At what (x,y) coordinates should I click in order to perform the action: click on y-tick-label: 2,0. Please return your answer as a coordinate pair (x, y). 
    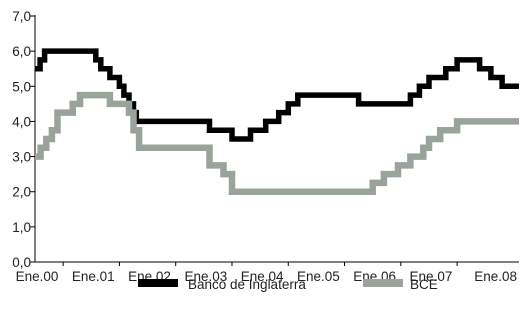
    Looking at the image, I should click on (21, 192).